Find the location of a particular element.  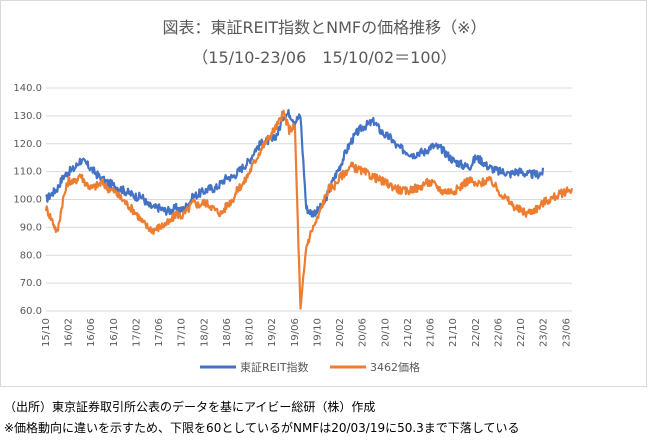

x-tick-label: 17/02 is located at coordinates (136, 332).